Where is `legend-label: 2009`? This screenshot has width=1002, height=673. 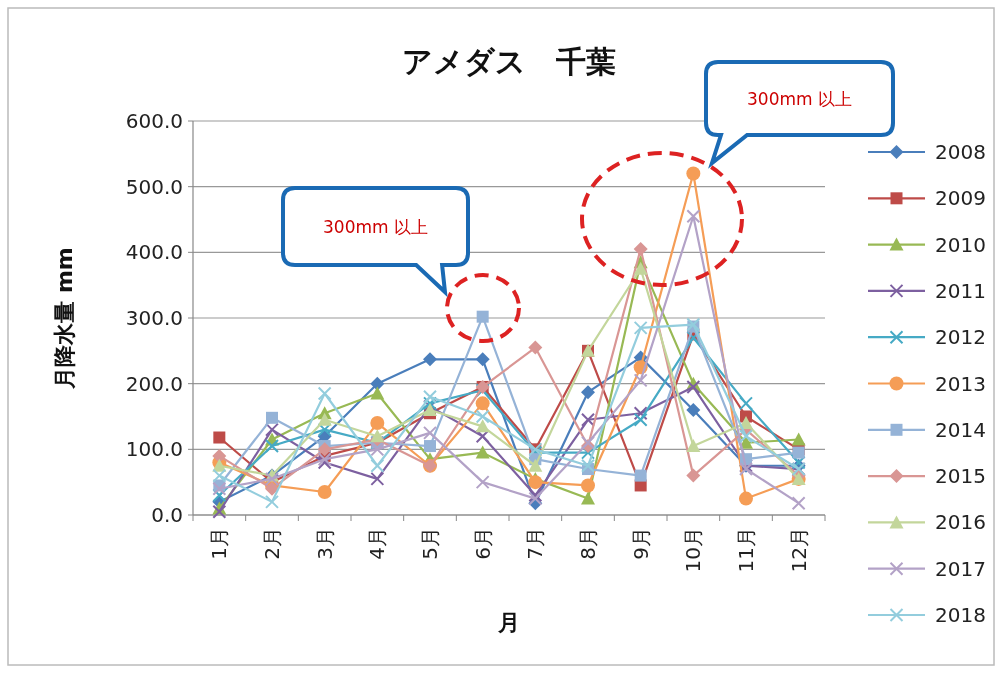 legend-label: 2009 is located at coordinates (960, 198).